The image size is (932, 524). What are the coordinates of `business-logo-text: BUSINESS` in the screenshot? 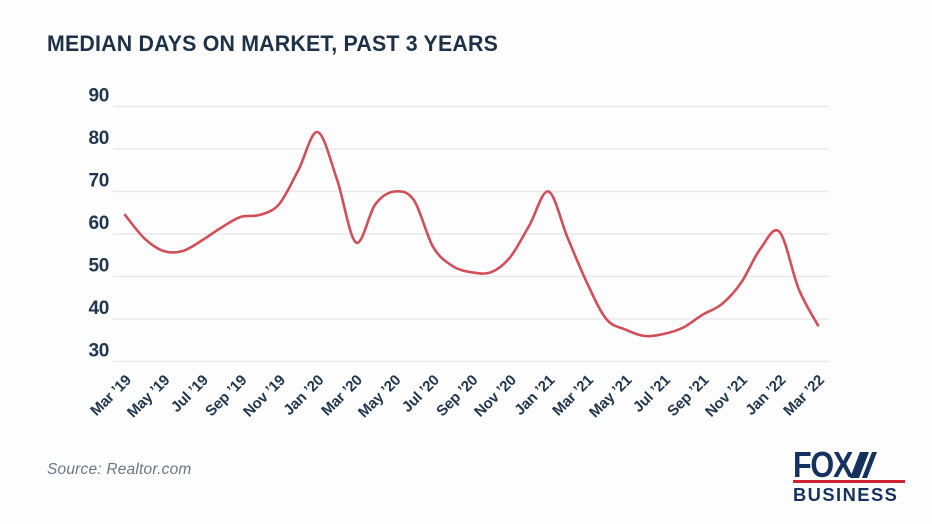 It's located at (846, 495).